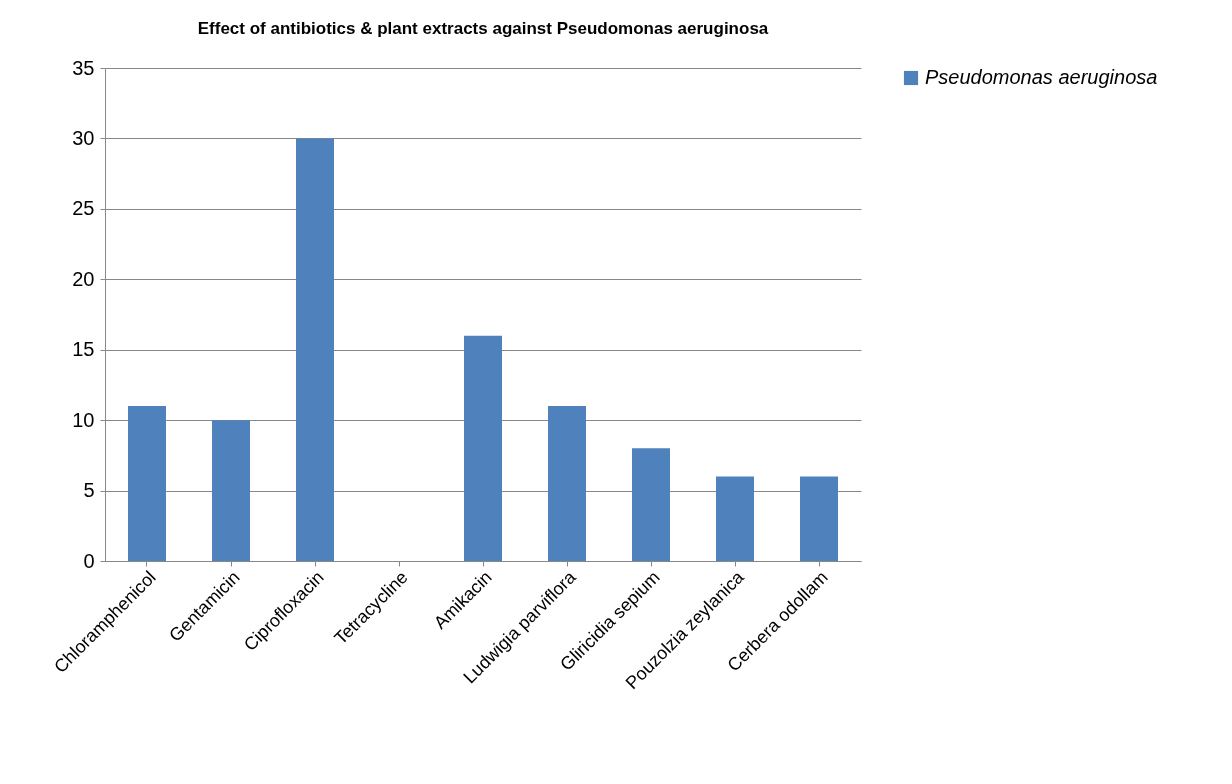  I want to click on y-tick-label: 15, so click(83, 349).